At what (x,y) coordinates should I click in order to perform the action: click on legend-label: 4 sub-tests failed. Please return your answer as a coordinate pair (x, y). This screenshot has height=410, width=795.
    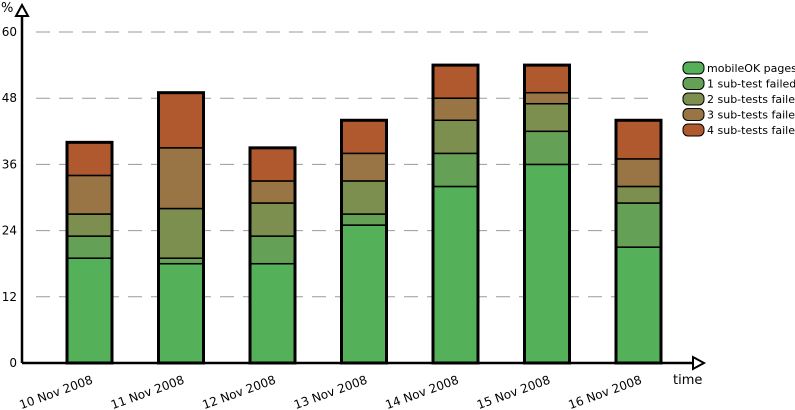
    Looking at the image, I should click on (751, 130).